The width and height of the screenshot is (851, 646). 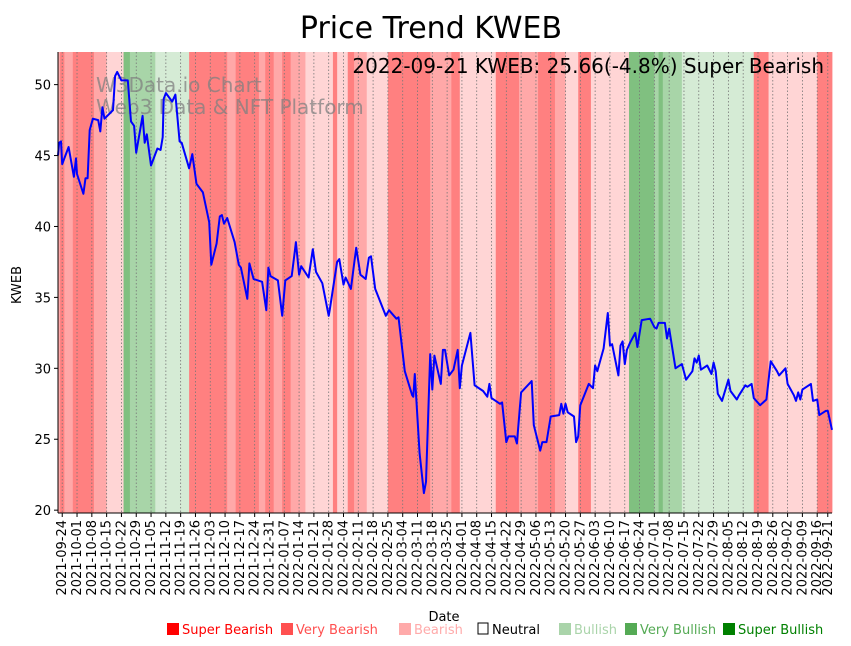 What do you see at coordinates (780, 630) in the screenshot?
I see `legend-label: Super Bullish` at bounding box center [780, 630].